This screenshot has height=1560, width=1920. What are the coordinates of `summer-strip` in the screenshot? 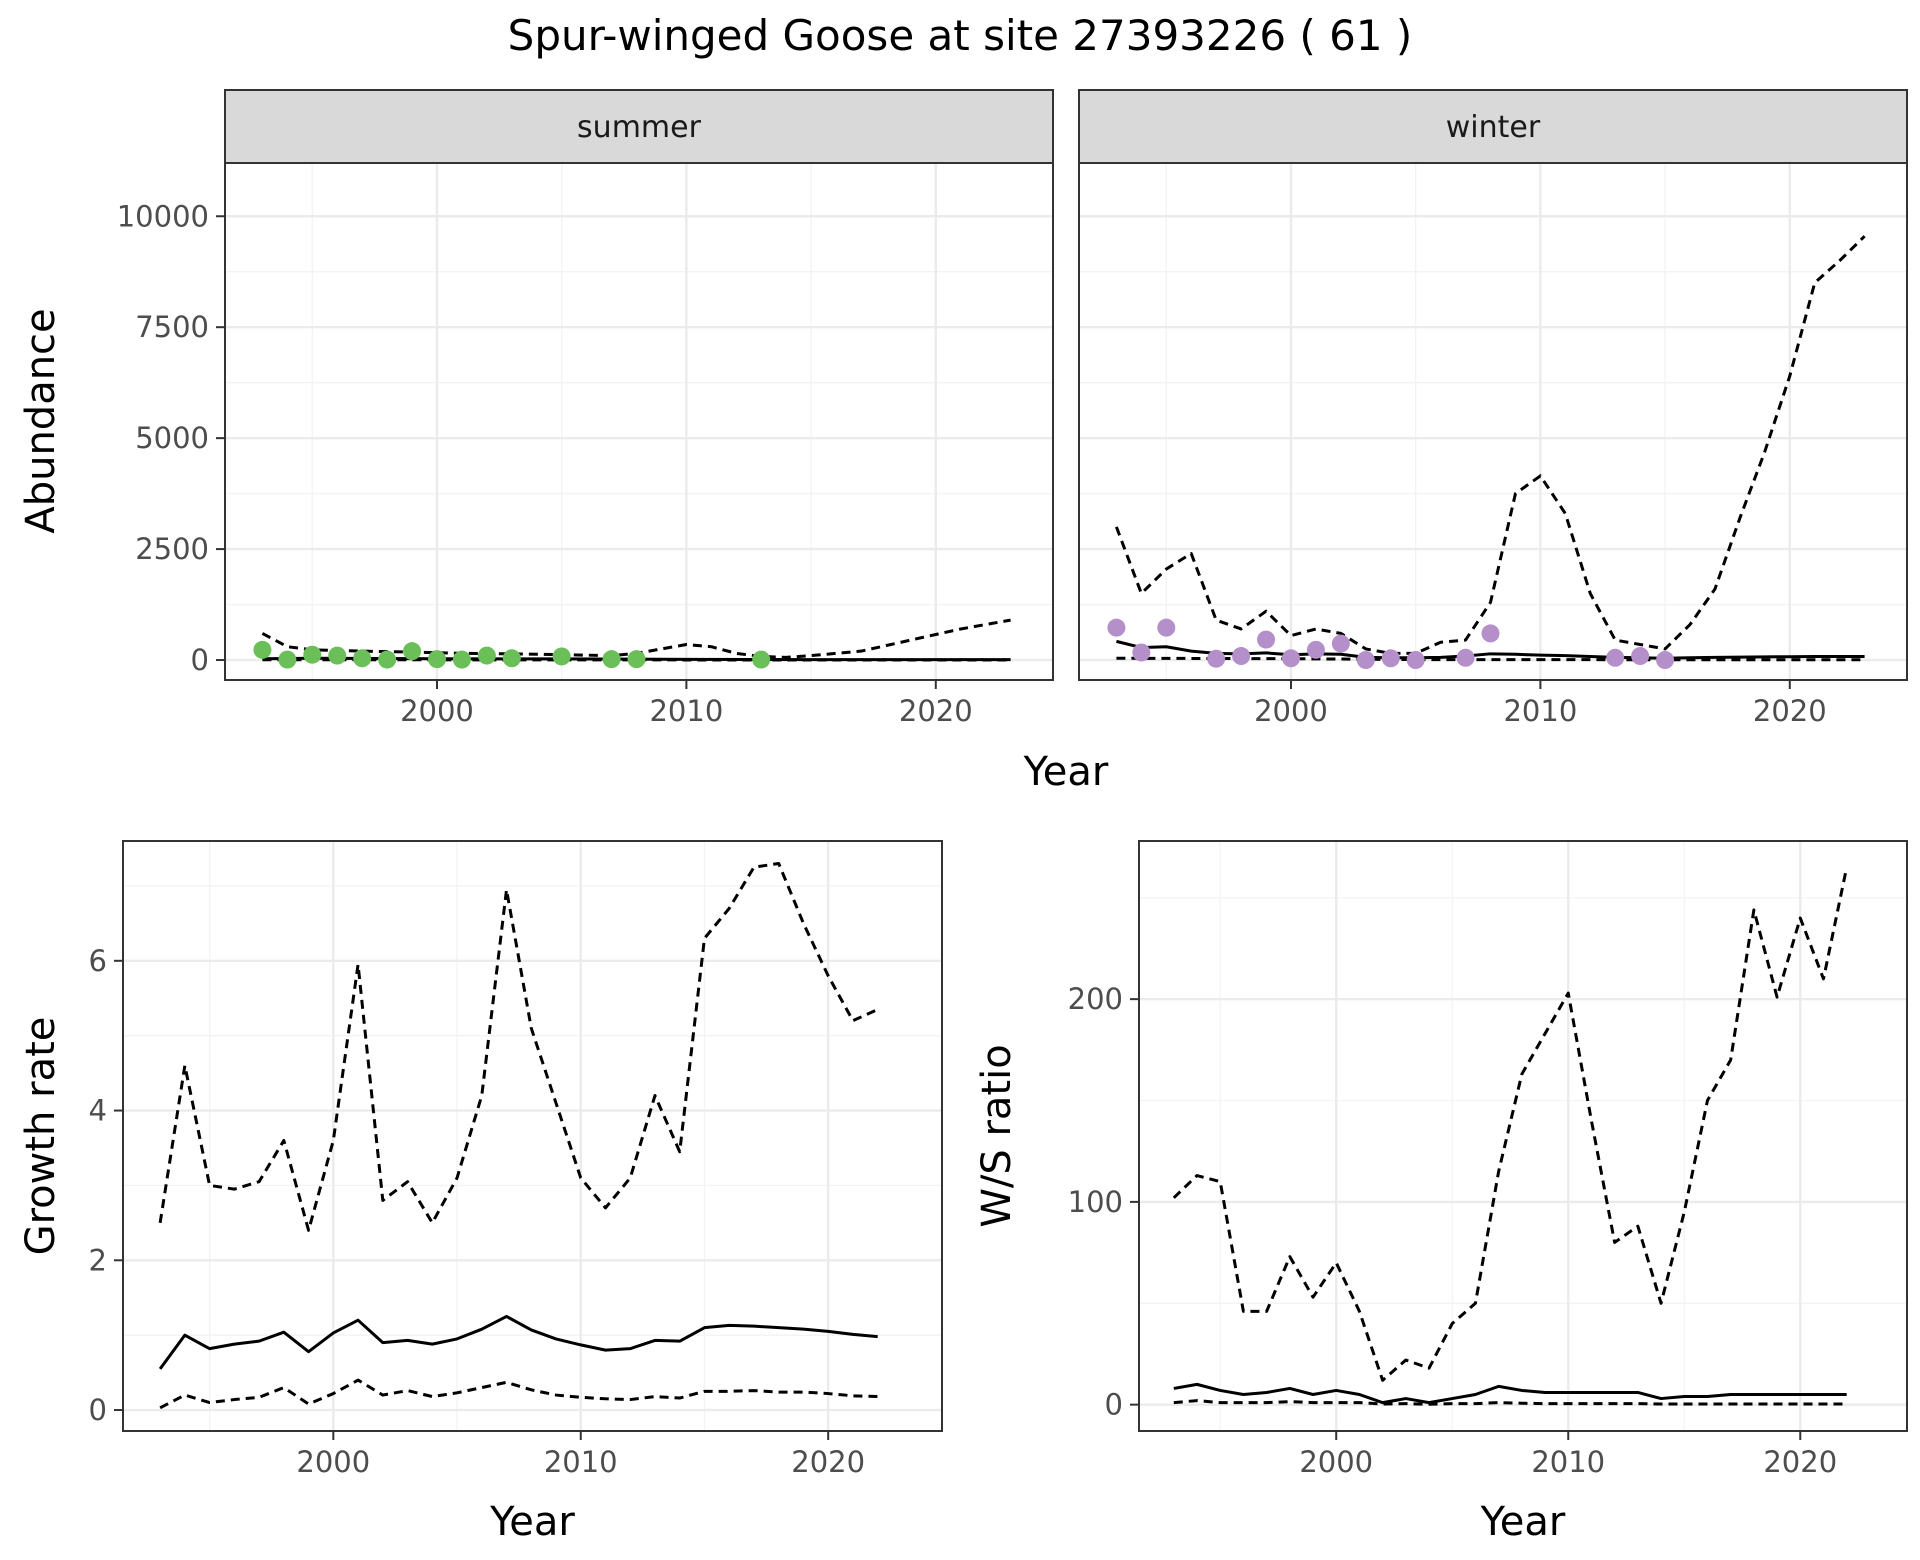 It's located at (639, 126).